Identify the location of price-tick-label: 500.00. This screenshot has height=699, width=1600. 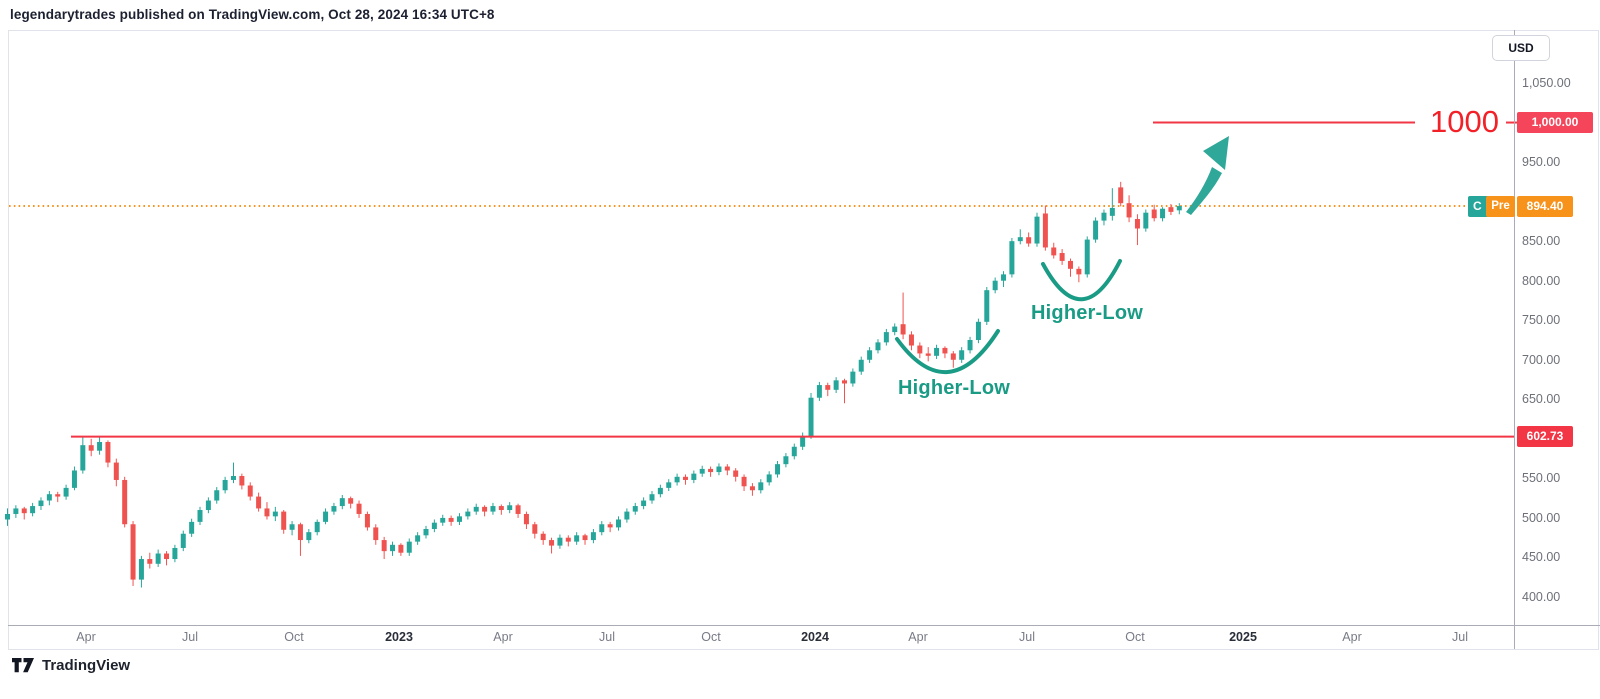
(1541, 517).